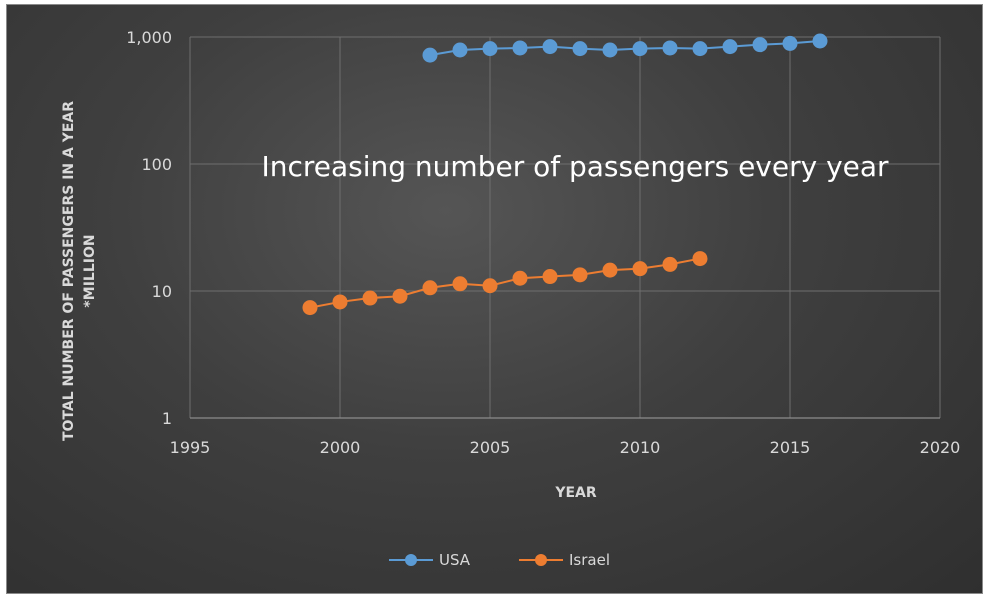  What do you see at coordinates (90, 270) in the screenshot?
I see `y-axis-title-line2: *MILLION` at bounding box center [90, 270].